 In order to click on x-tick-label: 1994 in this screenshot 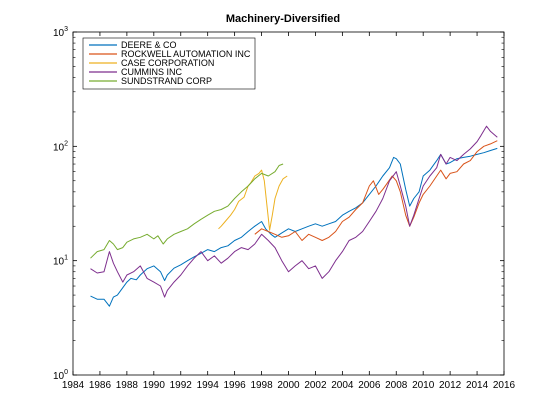, I will do `click(208, 385)`.